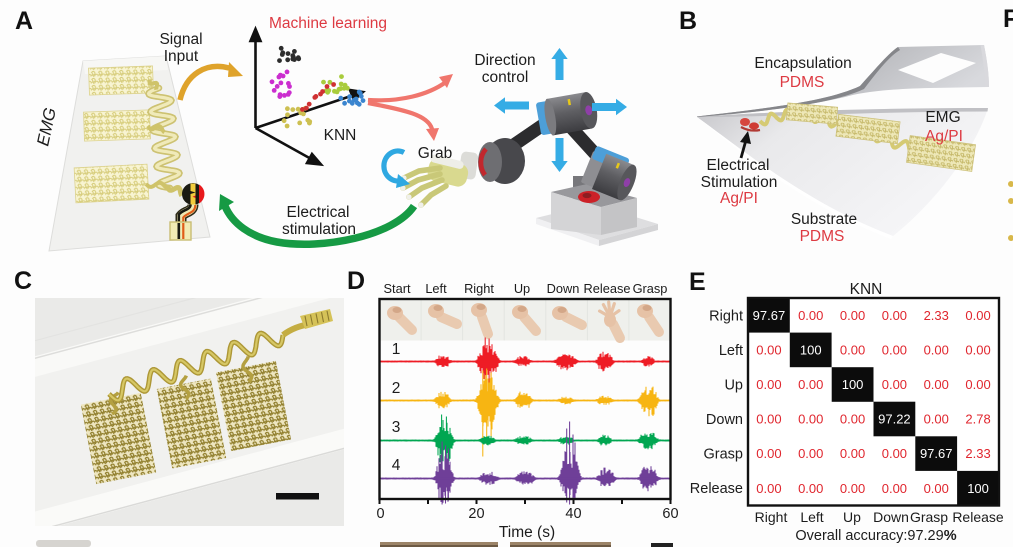 Image resolution: width=1013 pixels, height=547 pixels. I want to click on svg-text: 2.78, so click(977, 419).